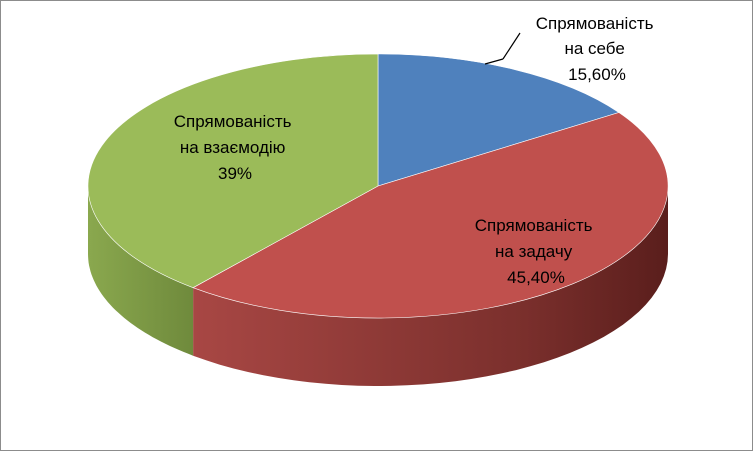  Describe the element at coordinates (594, 48) in the screenshot. I see `label-self-line2: на себе` at that location.